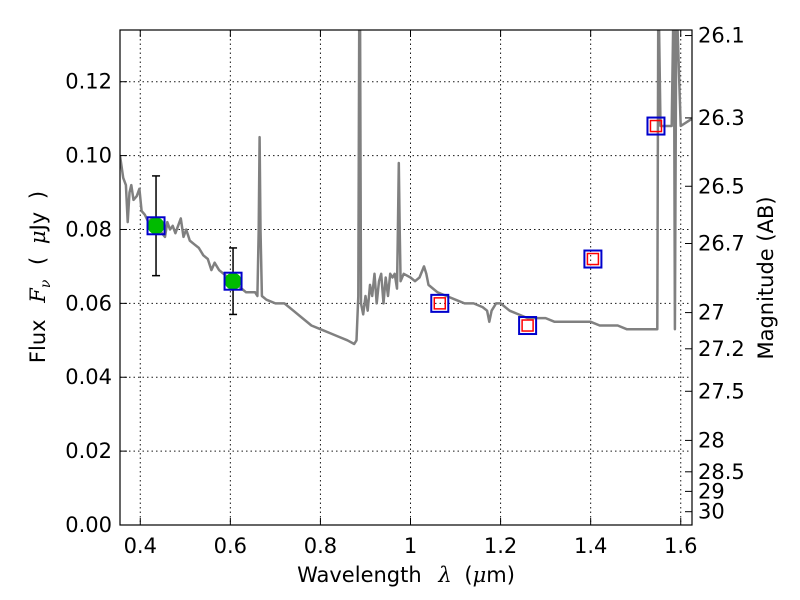 This screenshot has width=800, height=600. What do you see at coordinates (410, 546) in the screenshot?
I see `x-tick-label: 1` at bounding box center [410, 546].